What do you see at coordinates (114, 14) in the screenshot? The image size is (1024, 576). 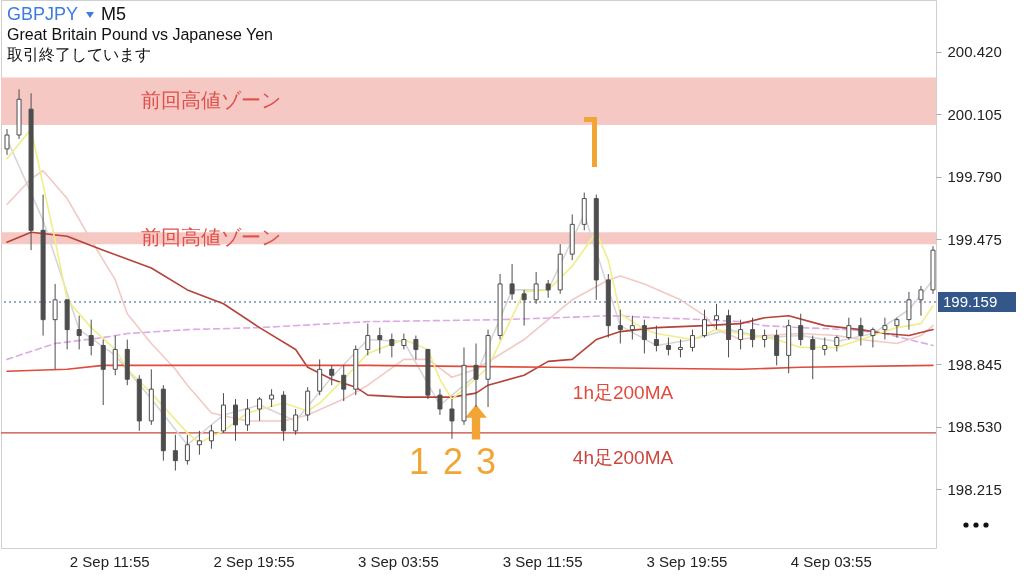 I see `chart-subtitle: M5` at bounding box center [114, 14].